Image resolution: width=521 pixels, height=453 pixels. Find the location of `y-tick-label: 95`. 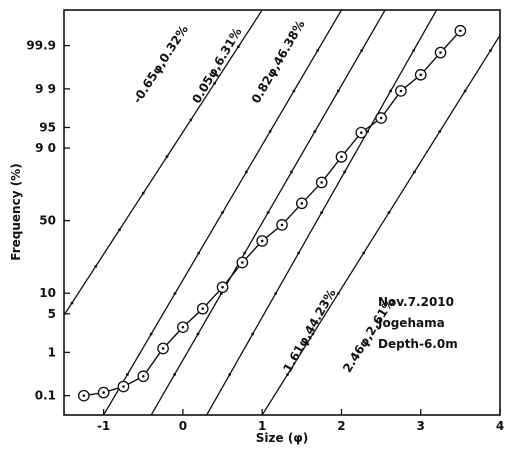

y-tick-label: 95 is located at coordinates (47, 127).